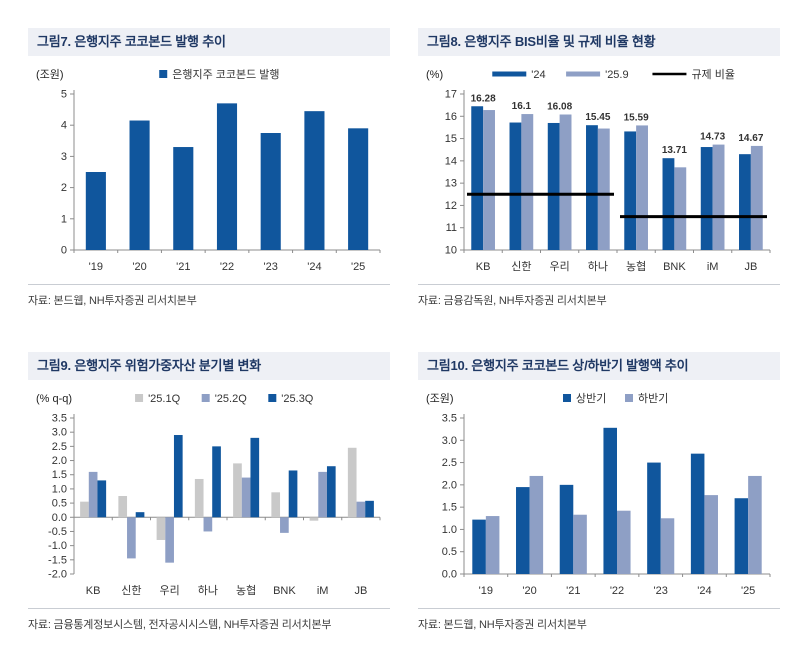 The image size is (800, 664). I want to click on svg-text: 3.5, so click(449, 419).